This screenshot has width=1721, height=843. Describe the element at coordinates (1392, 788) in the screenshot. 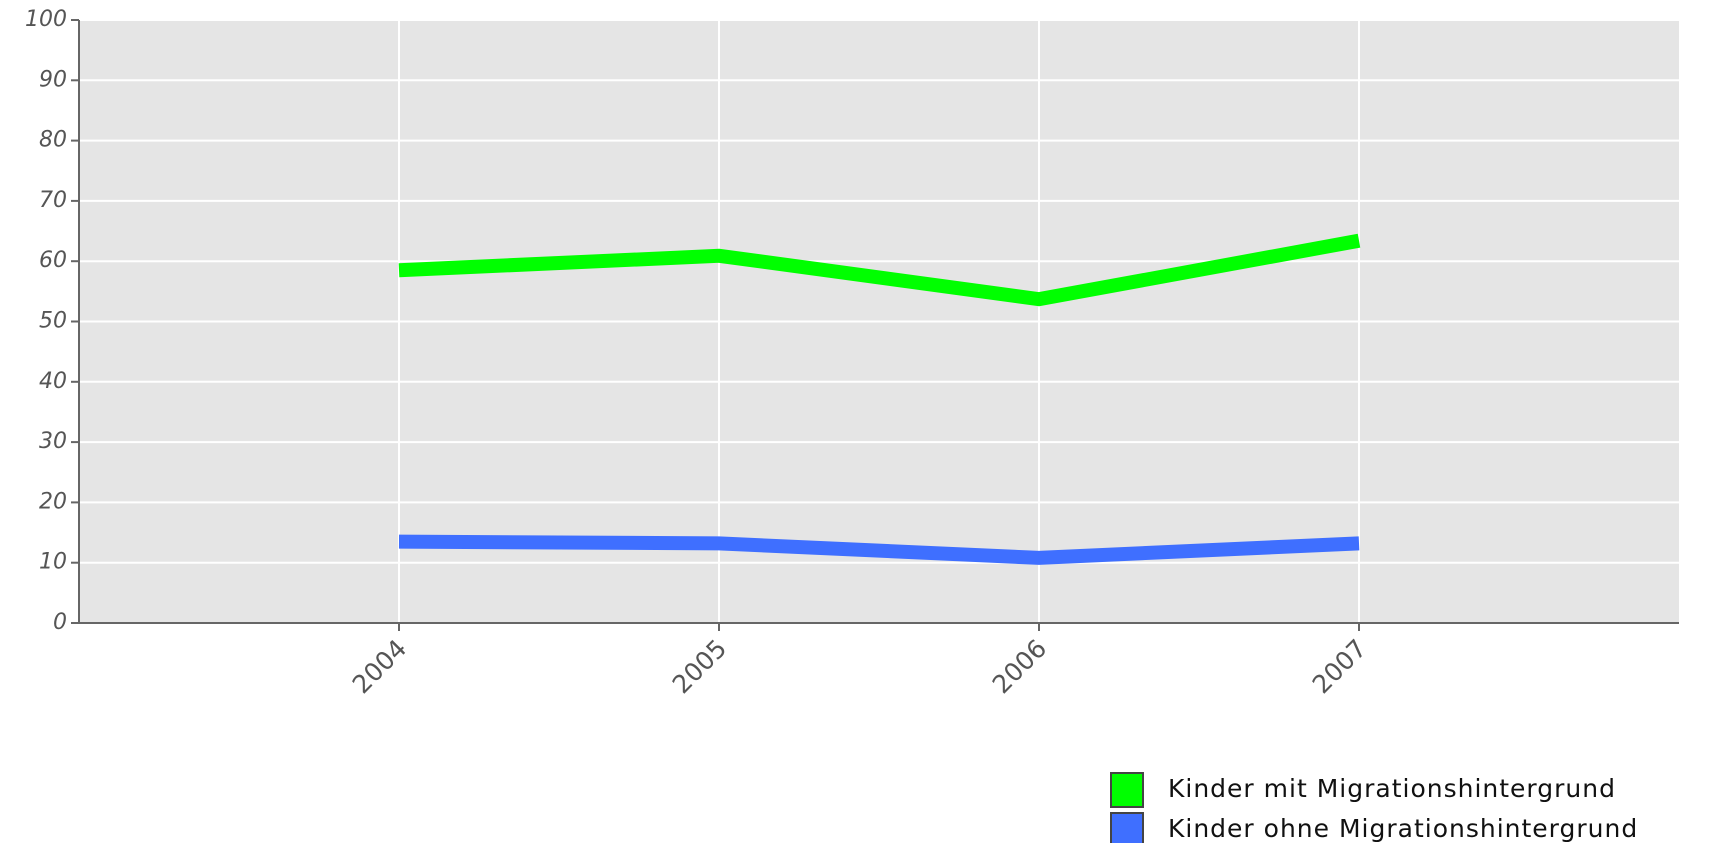

I see `legend-label: Kinder mit Migrationshintergrund` at that location.